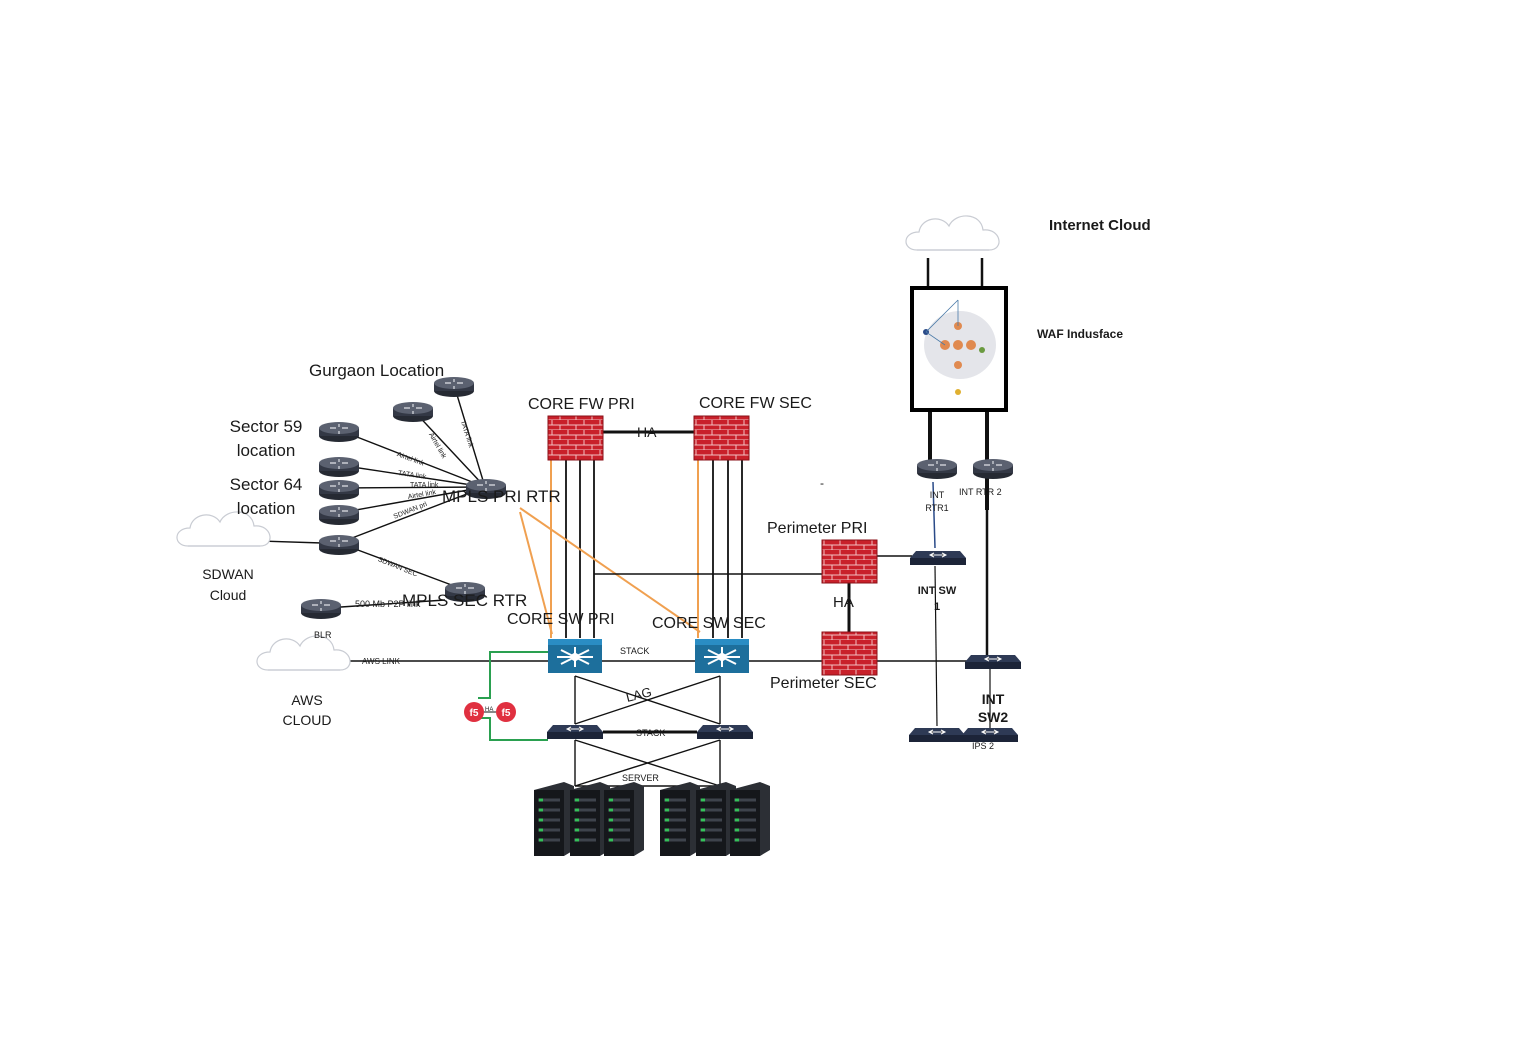 The image size is (1514, 1042). Describe the element at coordinates (993, 469) in the screenshot. I see `int-rtr2-icon` at that location.